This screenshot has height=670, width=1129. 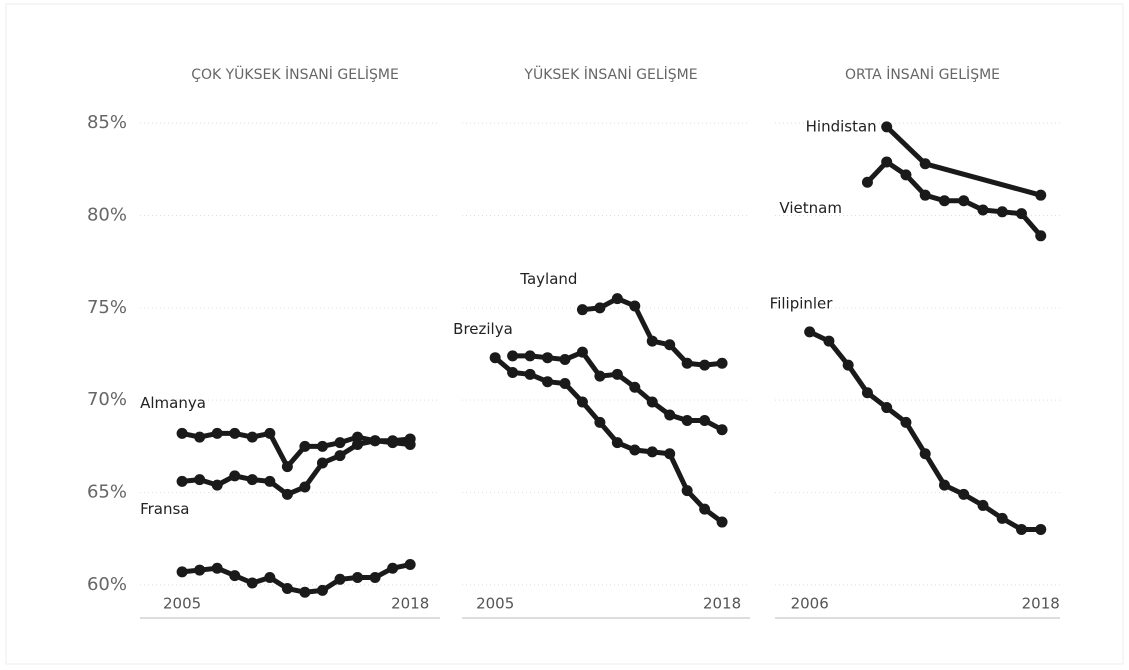 What do you see at coordinates (841, 126) in the screenshot?
I see `series-label: Hindistan` at bounding box center [841, 126].